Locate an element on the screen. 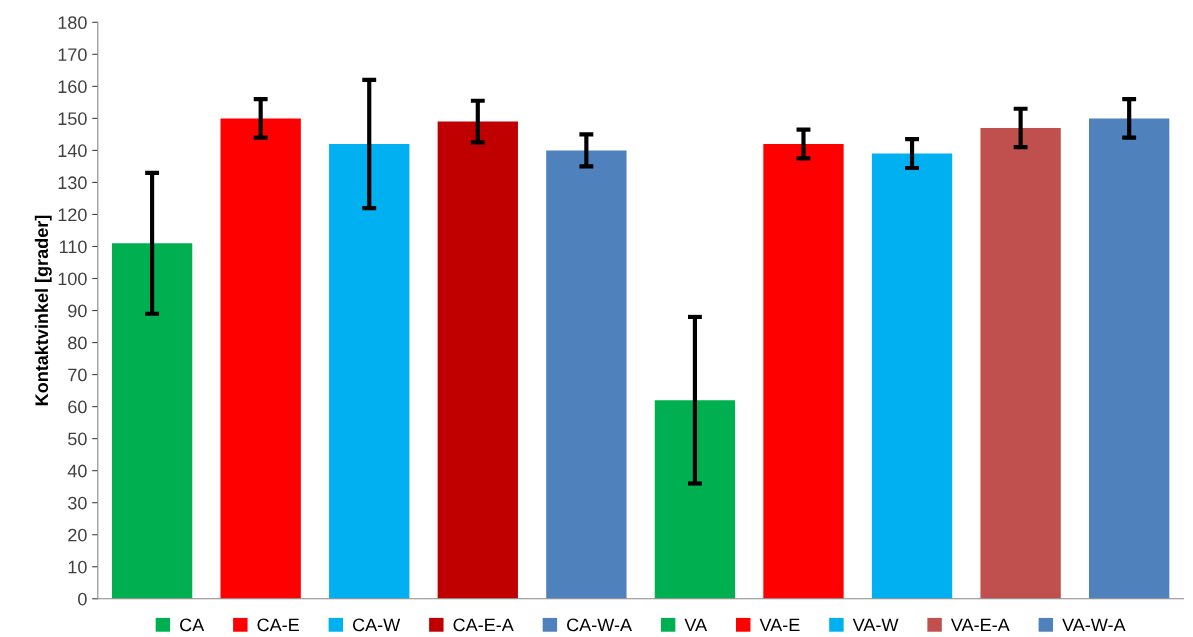 This screenshot has height=637, width=1193. legend-label: VA-W-A is located at coordinates (1094, 625).